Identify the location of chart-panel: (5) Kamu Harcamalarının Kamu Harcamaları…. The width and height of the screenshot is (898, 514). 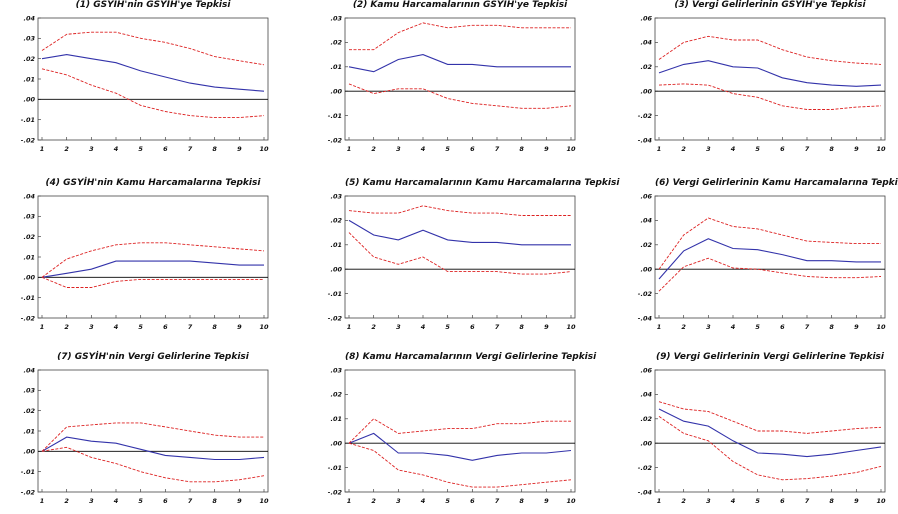
(452, 257).